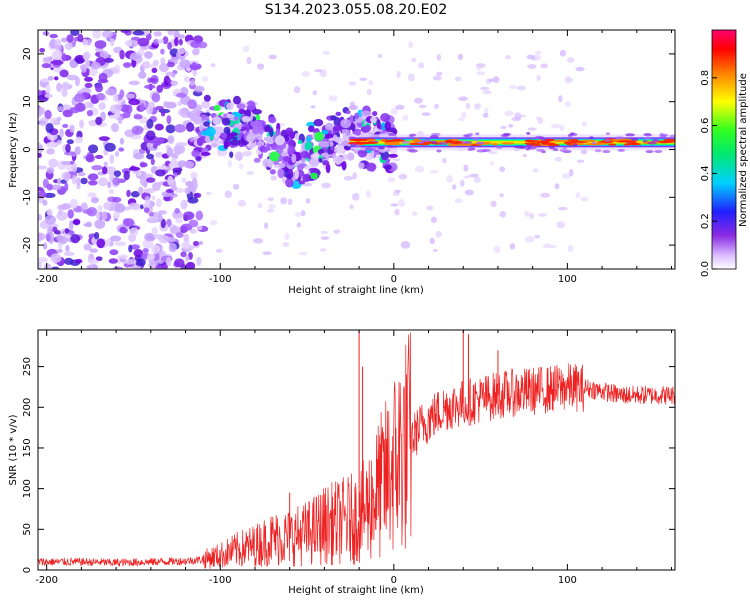 The height and width of the screenshot is (604, 750). Describe the element at coordinates (27, 488) in the screenshot. I see `snr-y-tick-label: 100` at that location.